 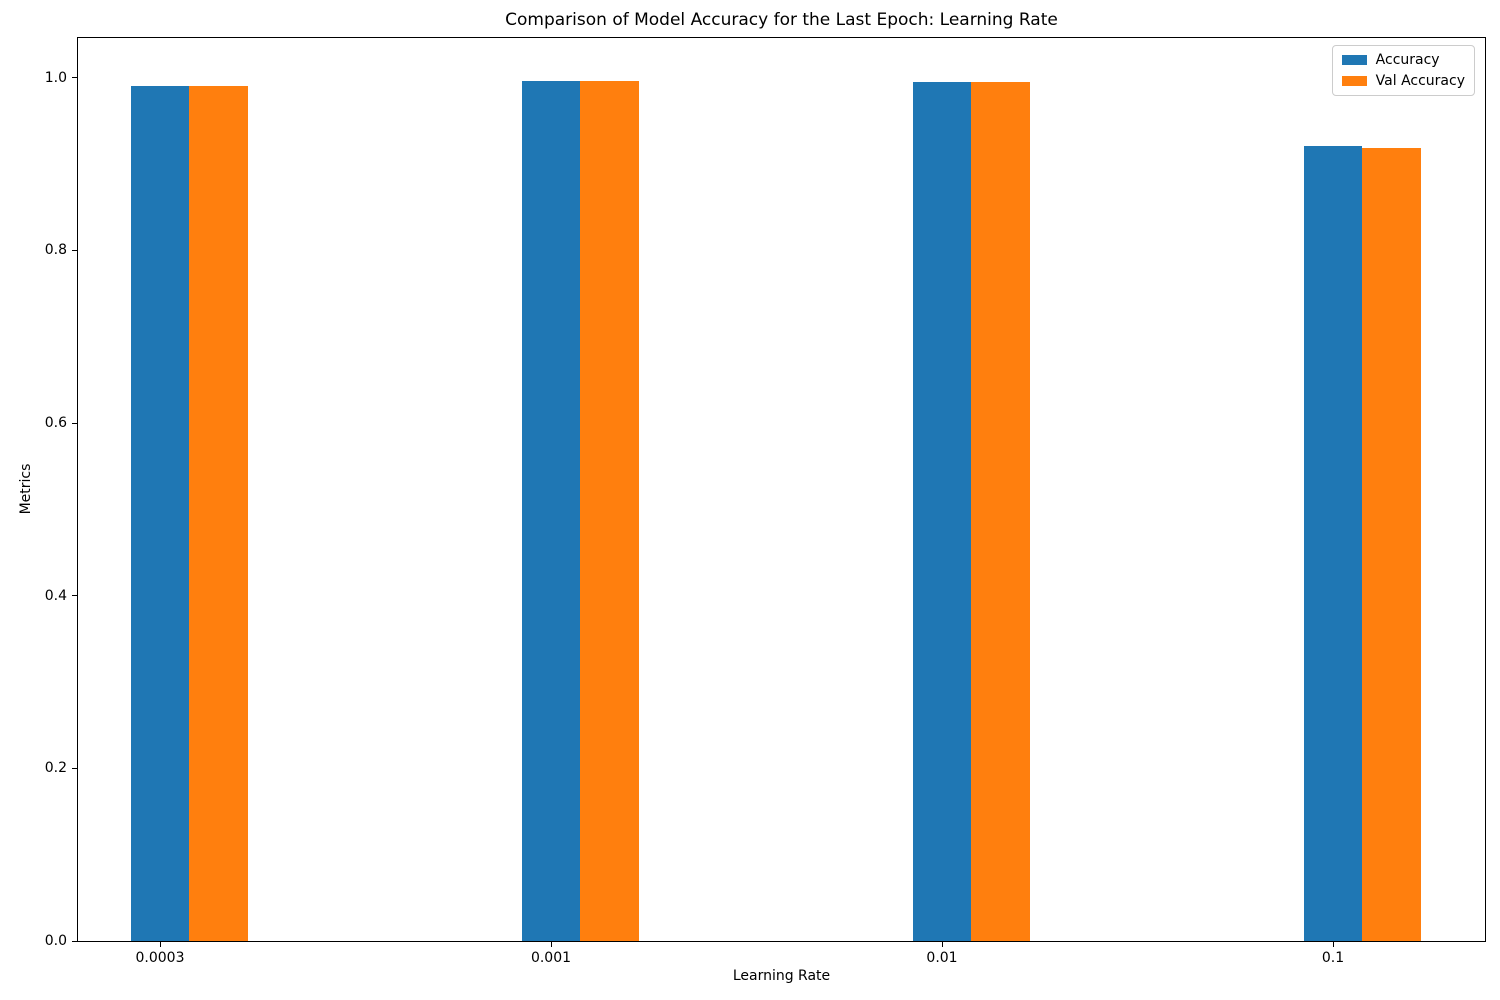 What do you see at coordinates (55, 768) in the screenshot?
I see `y-tick-label-0.2: 0.2` at bounding box center [55, 768].